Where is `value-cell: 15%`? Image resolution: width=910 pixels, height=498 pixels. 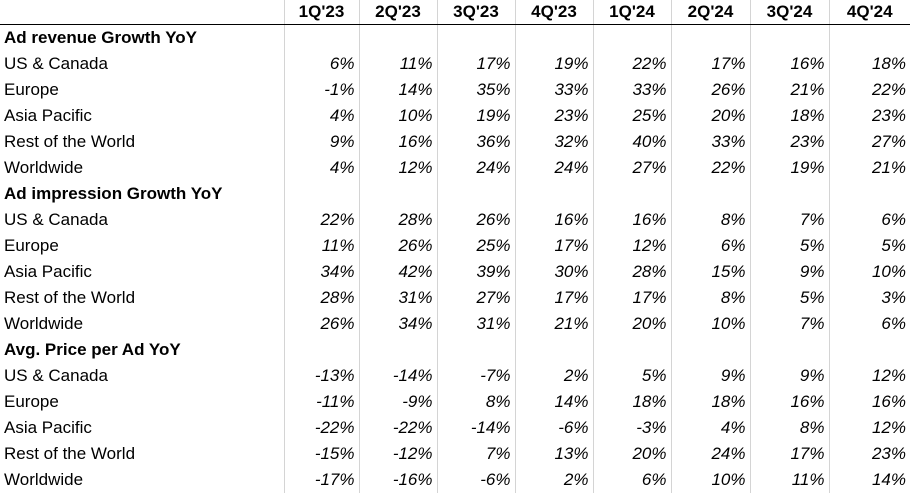
value-cell: 15% is located at coordinates (711, 272).